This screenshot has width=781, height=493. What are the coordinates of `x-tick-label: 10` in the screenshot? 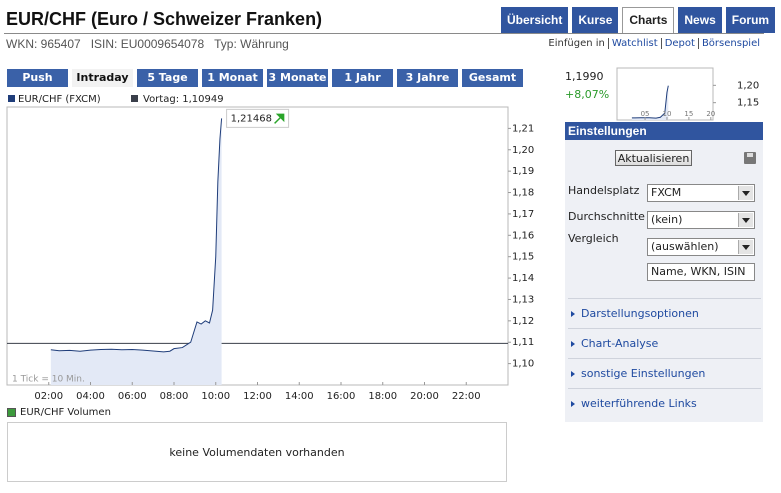 It's located at (667, 114).